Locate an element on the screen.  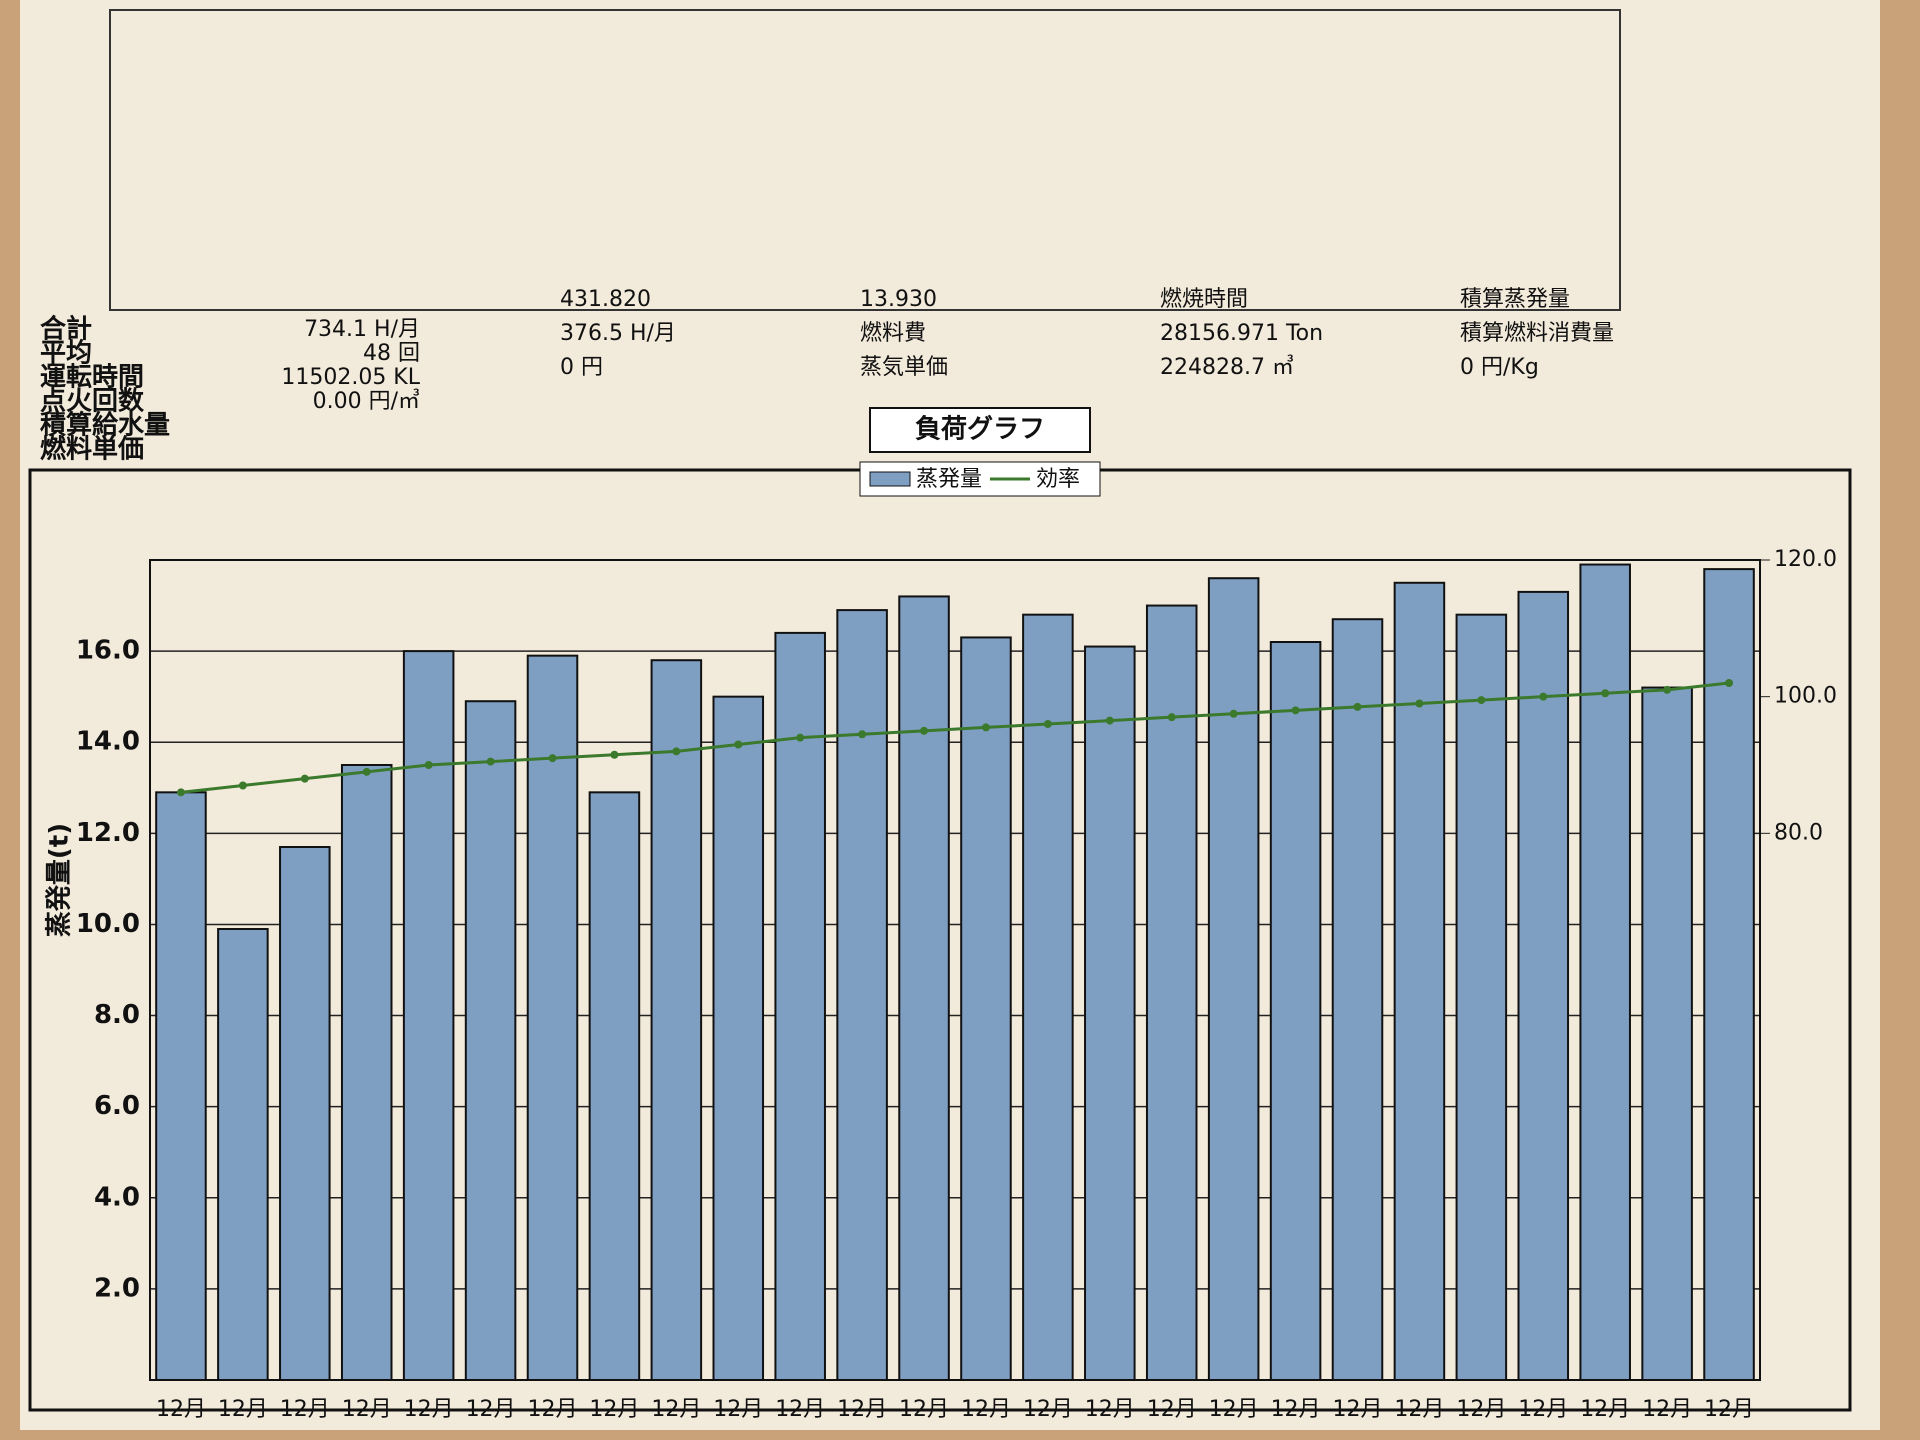
summary-value: 0.00 円/㎥ is located at coordinates (366, 401).